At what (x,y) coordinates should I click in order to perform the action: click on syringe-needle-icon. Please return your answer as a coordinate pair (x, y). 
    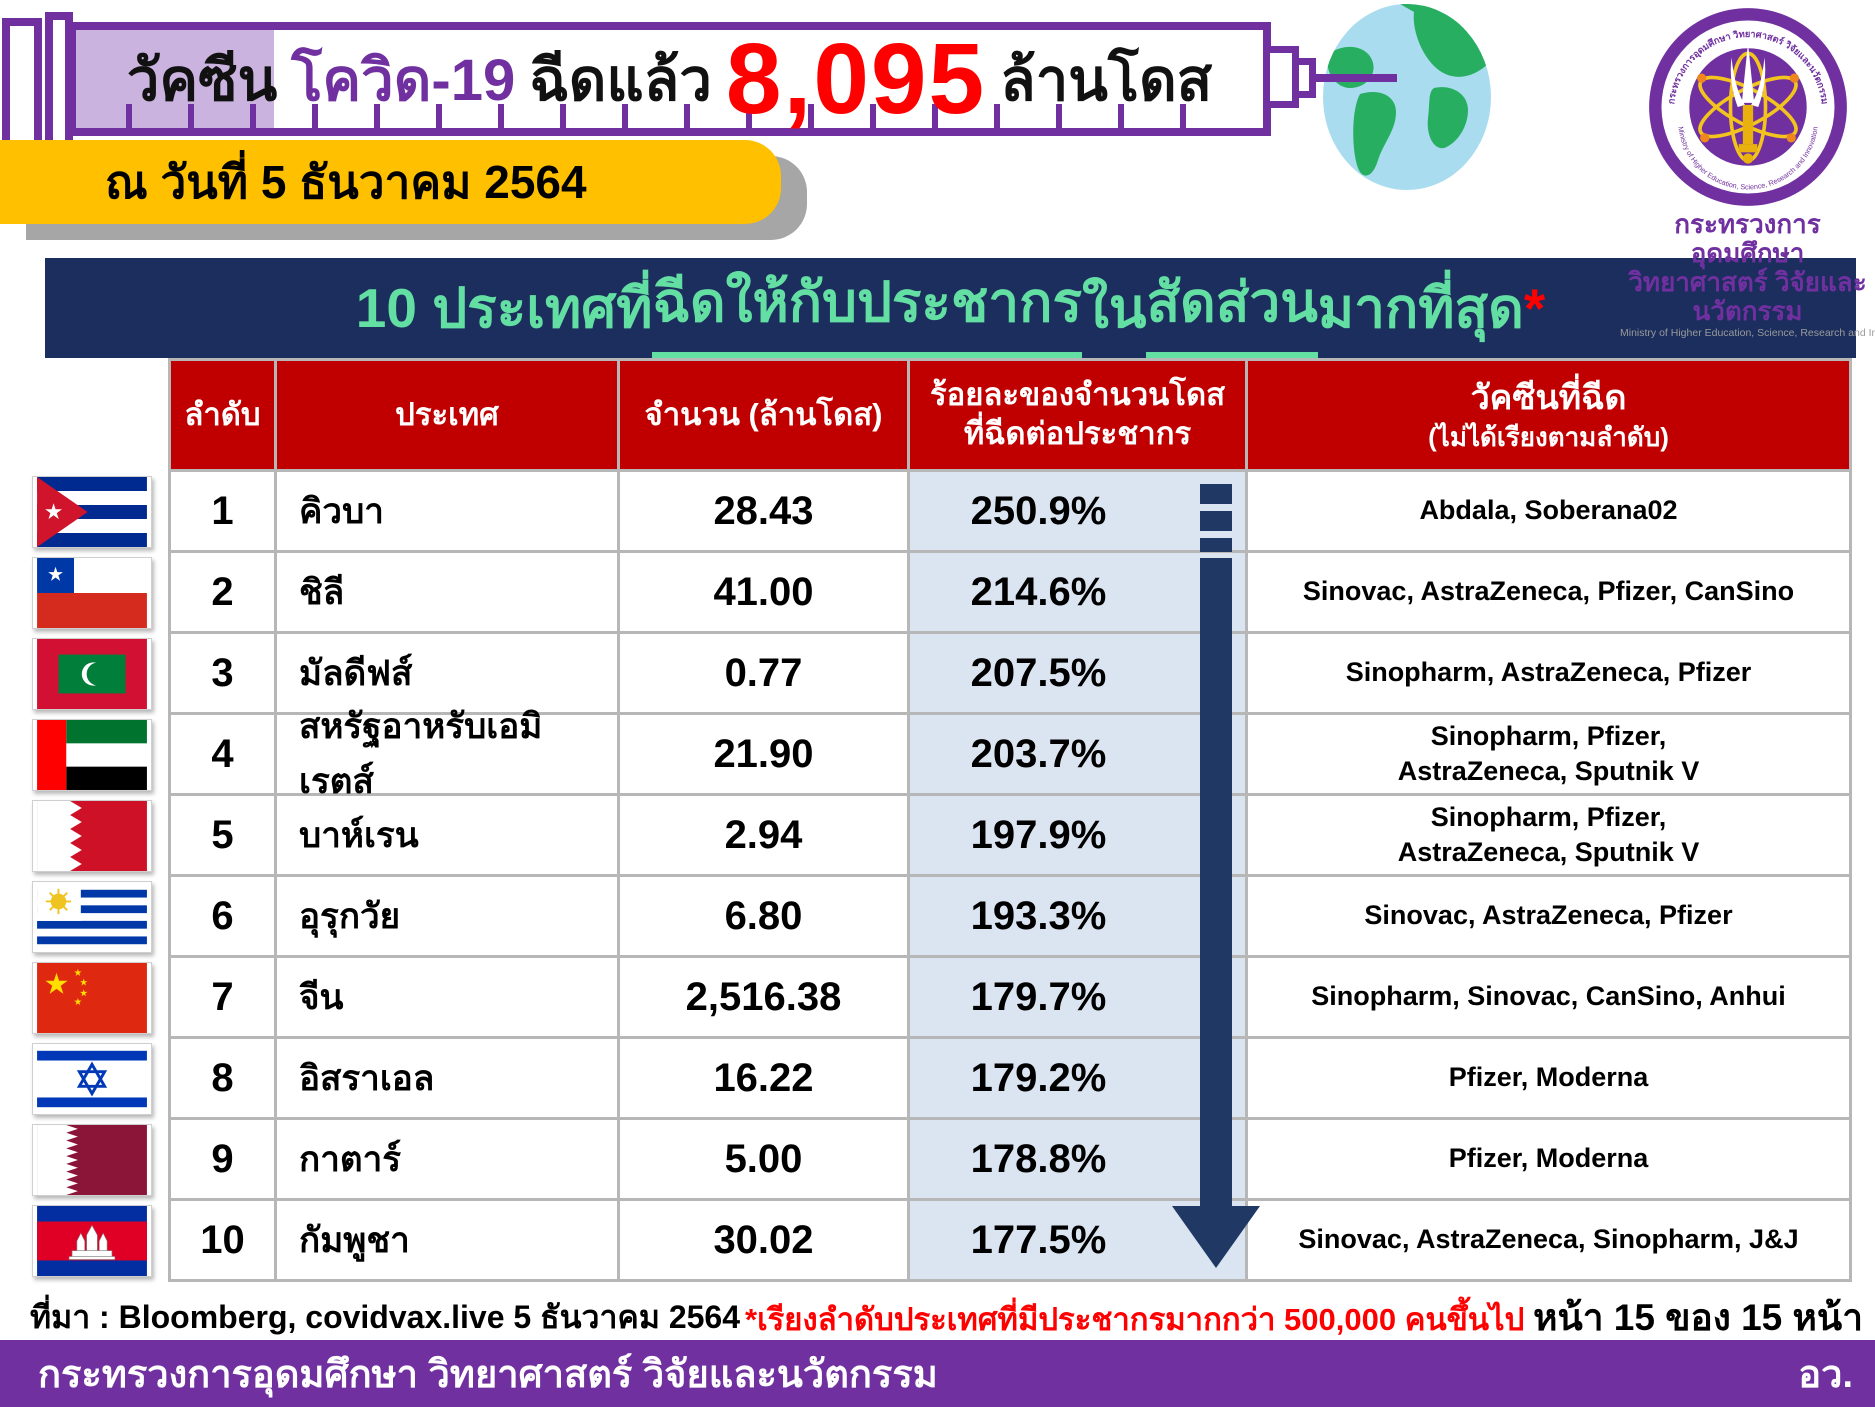
    Looking at the image, I should click on (1353, 78).